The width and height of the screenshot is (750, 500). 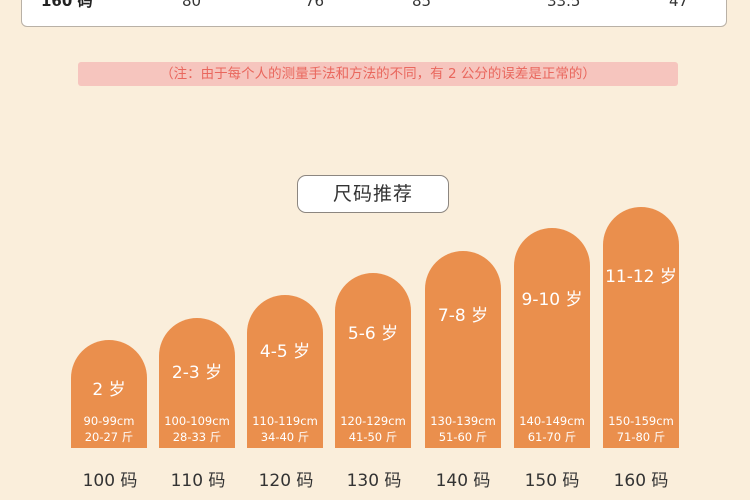 I want to click on height-range: 140-149cm, so click(x=552, y=421).